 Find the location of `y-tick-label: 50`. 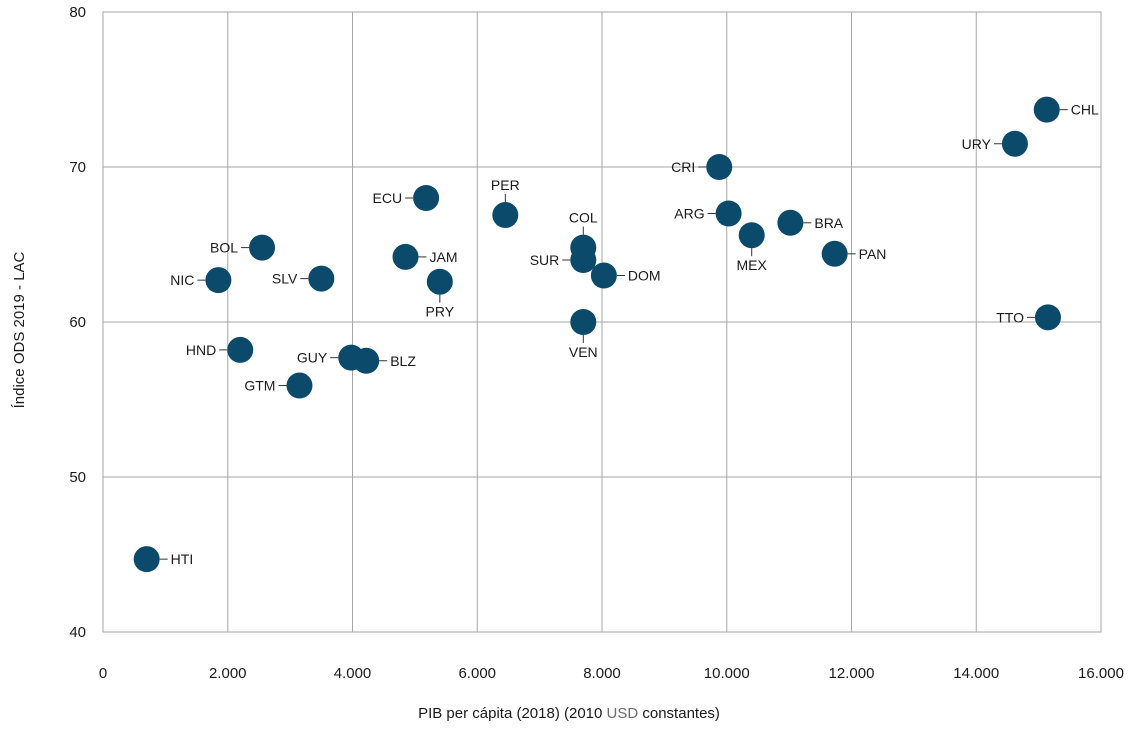

y-tick-label: 50 is located at coordinates (77, 477).